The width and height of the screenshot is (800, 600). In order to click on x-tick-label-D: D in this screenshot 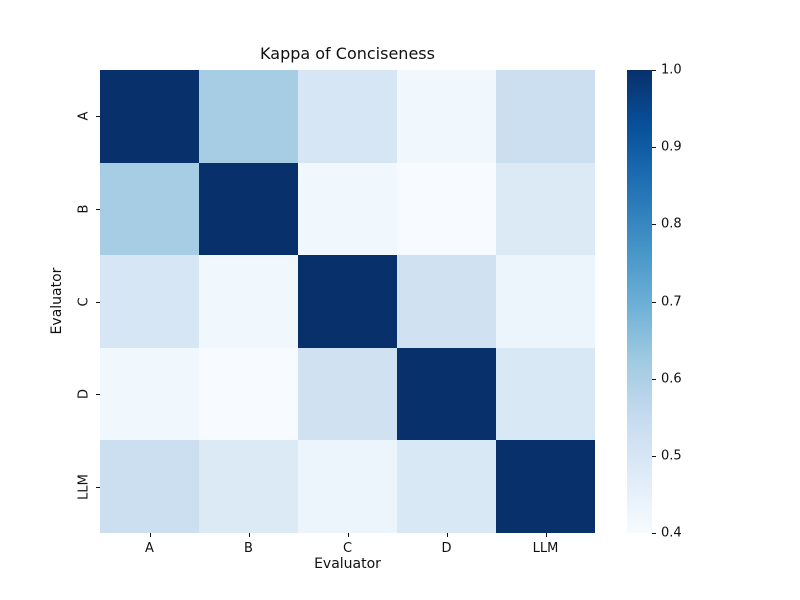, I will do `click(446, 548)`.